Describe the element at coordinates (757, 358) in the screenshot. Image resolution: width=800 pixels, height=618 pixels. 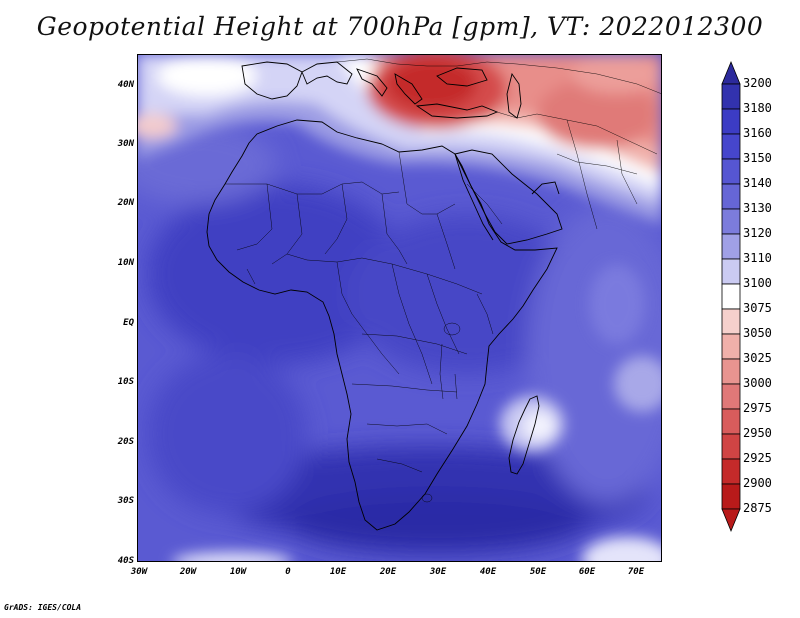
I see `colorbar-level-label: 3025` at that location.